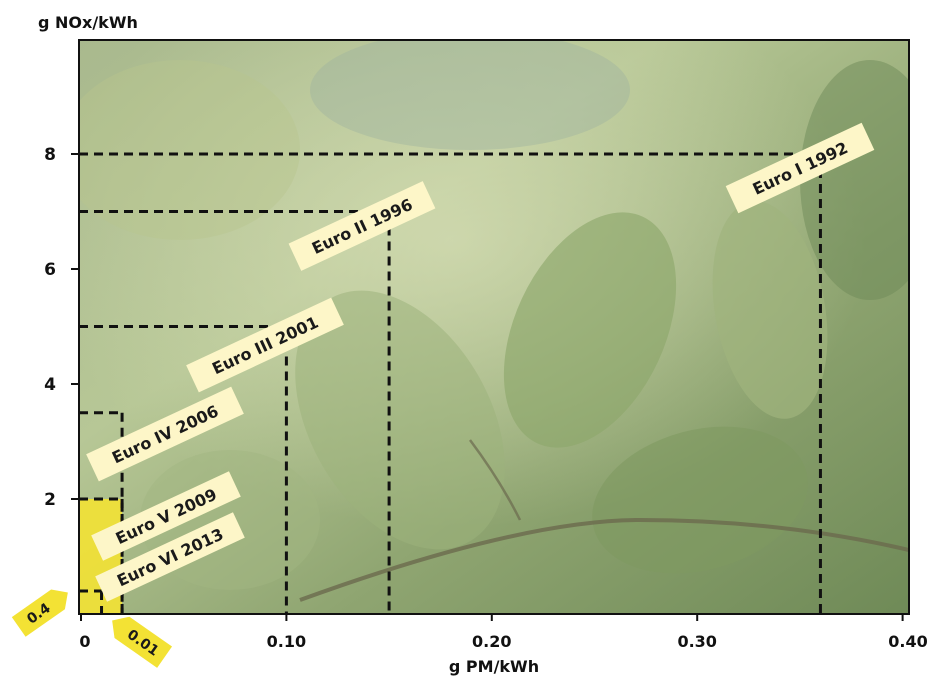 The height and width of the screenshot is (680, 928). I want to click on y-tick-label: 2, so click(50, 500).